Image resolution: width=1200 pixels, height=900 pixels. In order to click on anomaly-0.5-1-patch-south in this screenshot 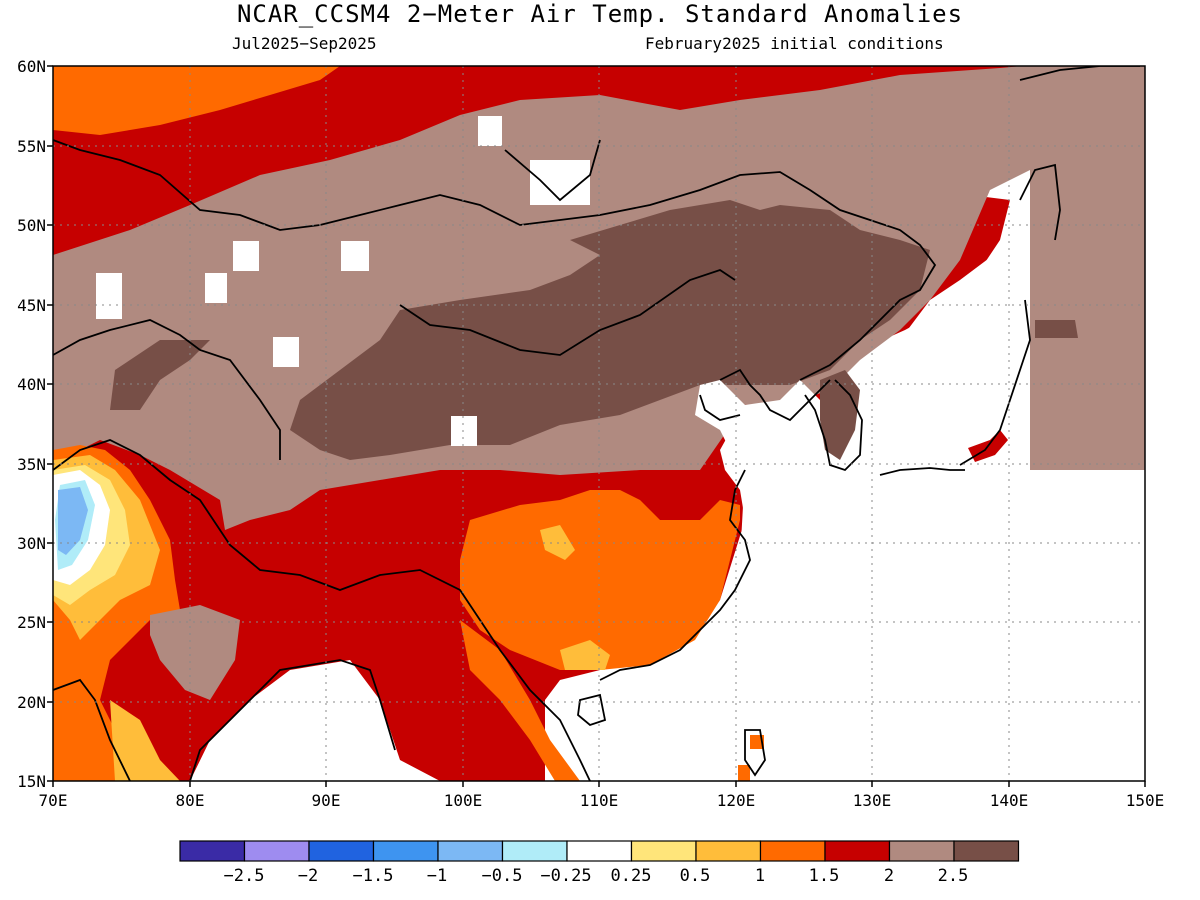, I will do `click(585, 655)`.